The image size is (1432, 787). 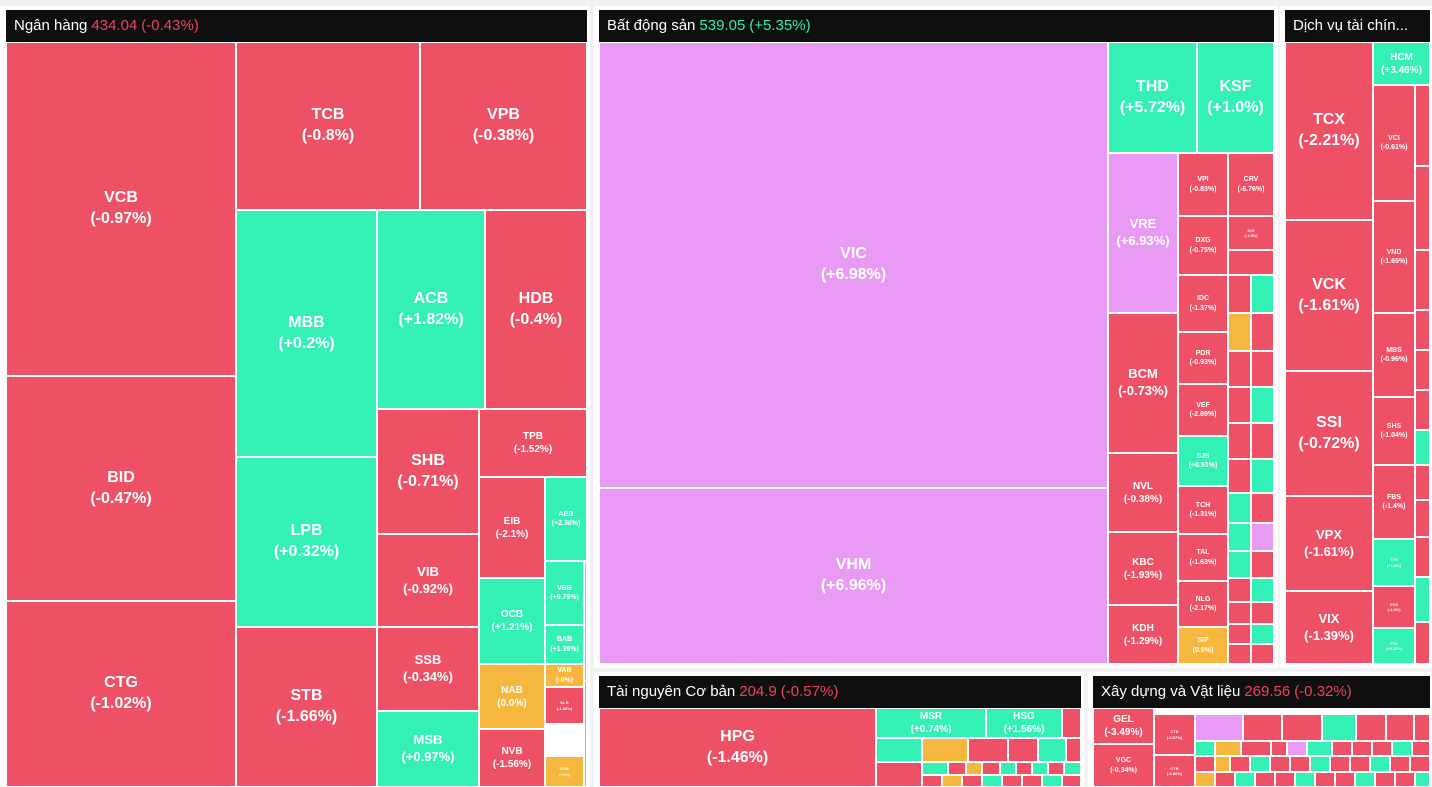 What do you see at coordinates (328, 126) in the screenshot?
I see `stock-tile-tcb: TCB (-0.8%)` at bounding box center [328, 126].